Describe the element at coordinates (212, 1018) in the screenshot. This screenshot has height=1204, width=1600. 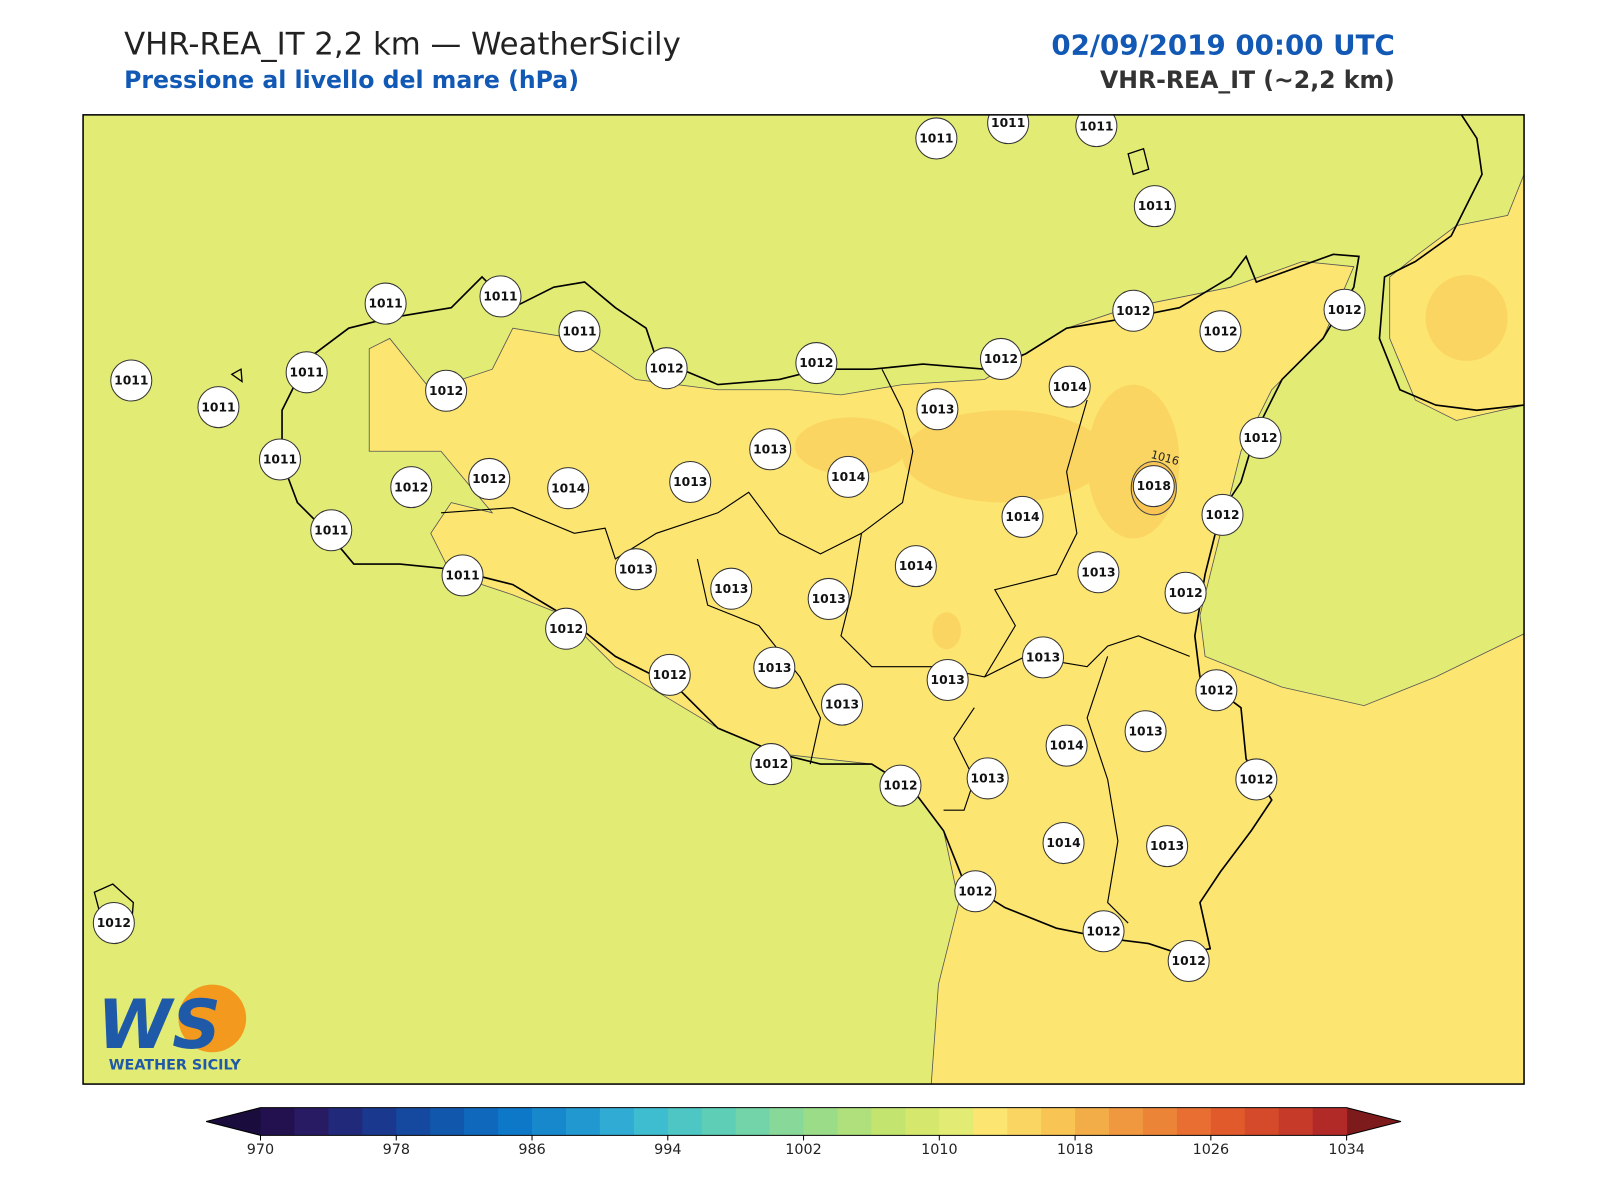
I see `logo-sun` at that location.